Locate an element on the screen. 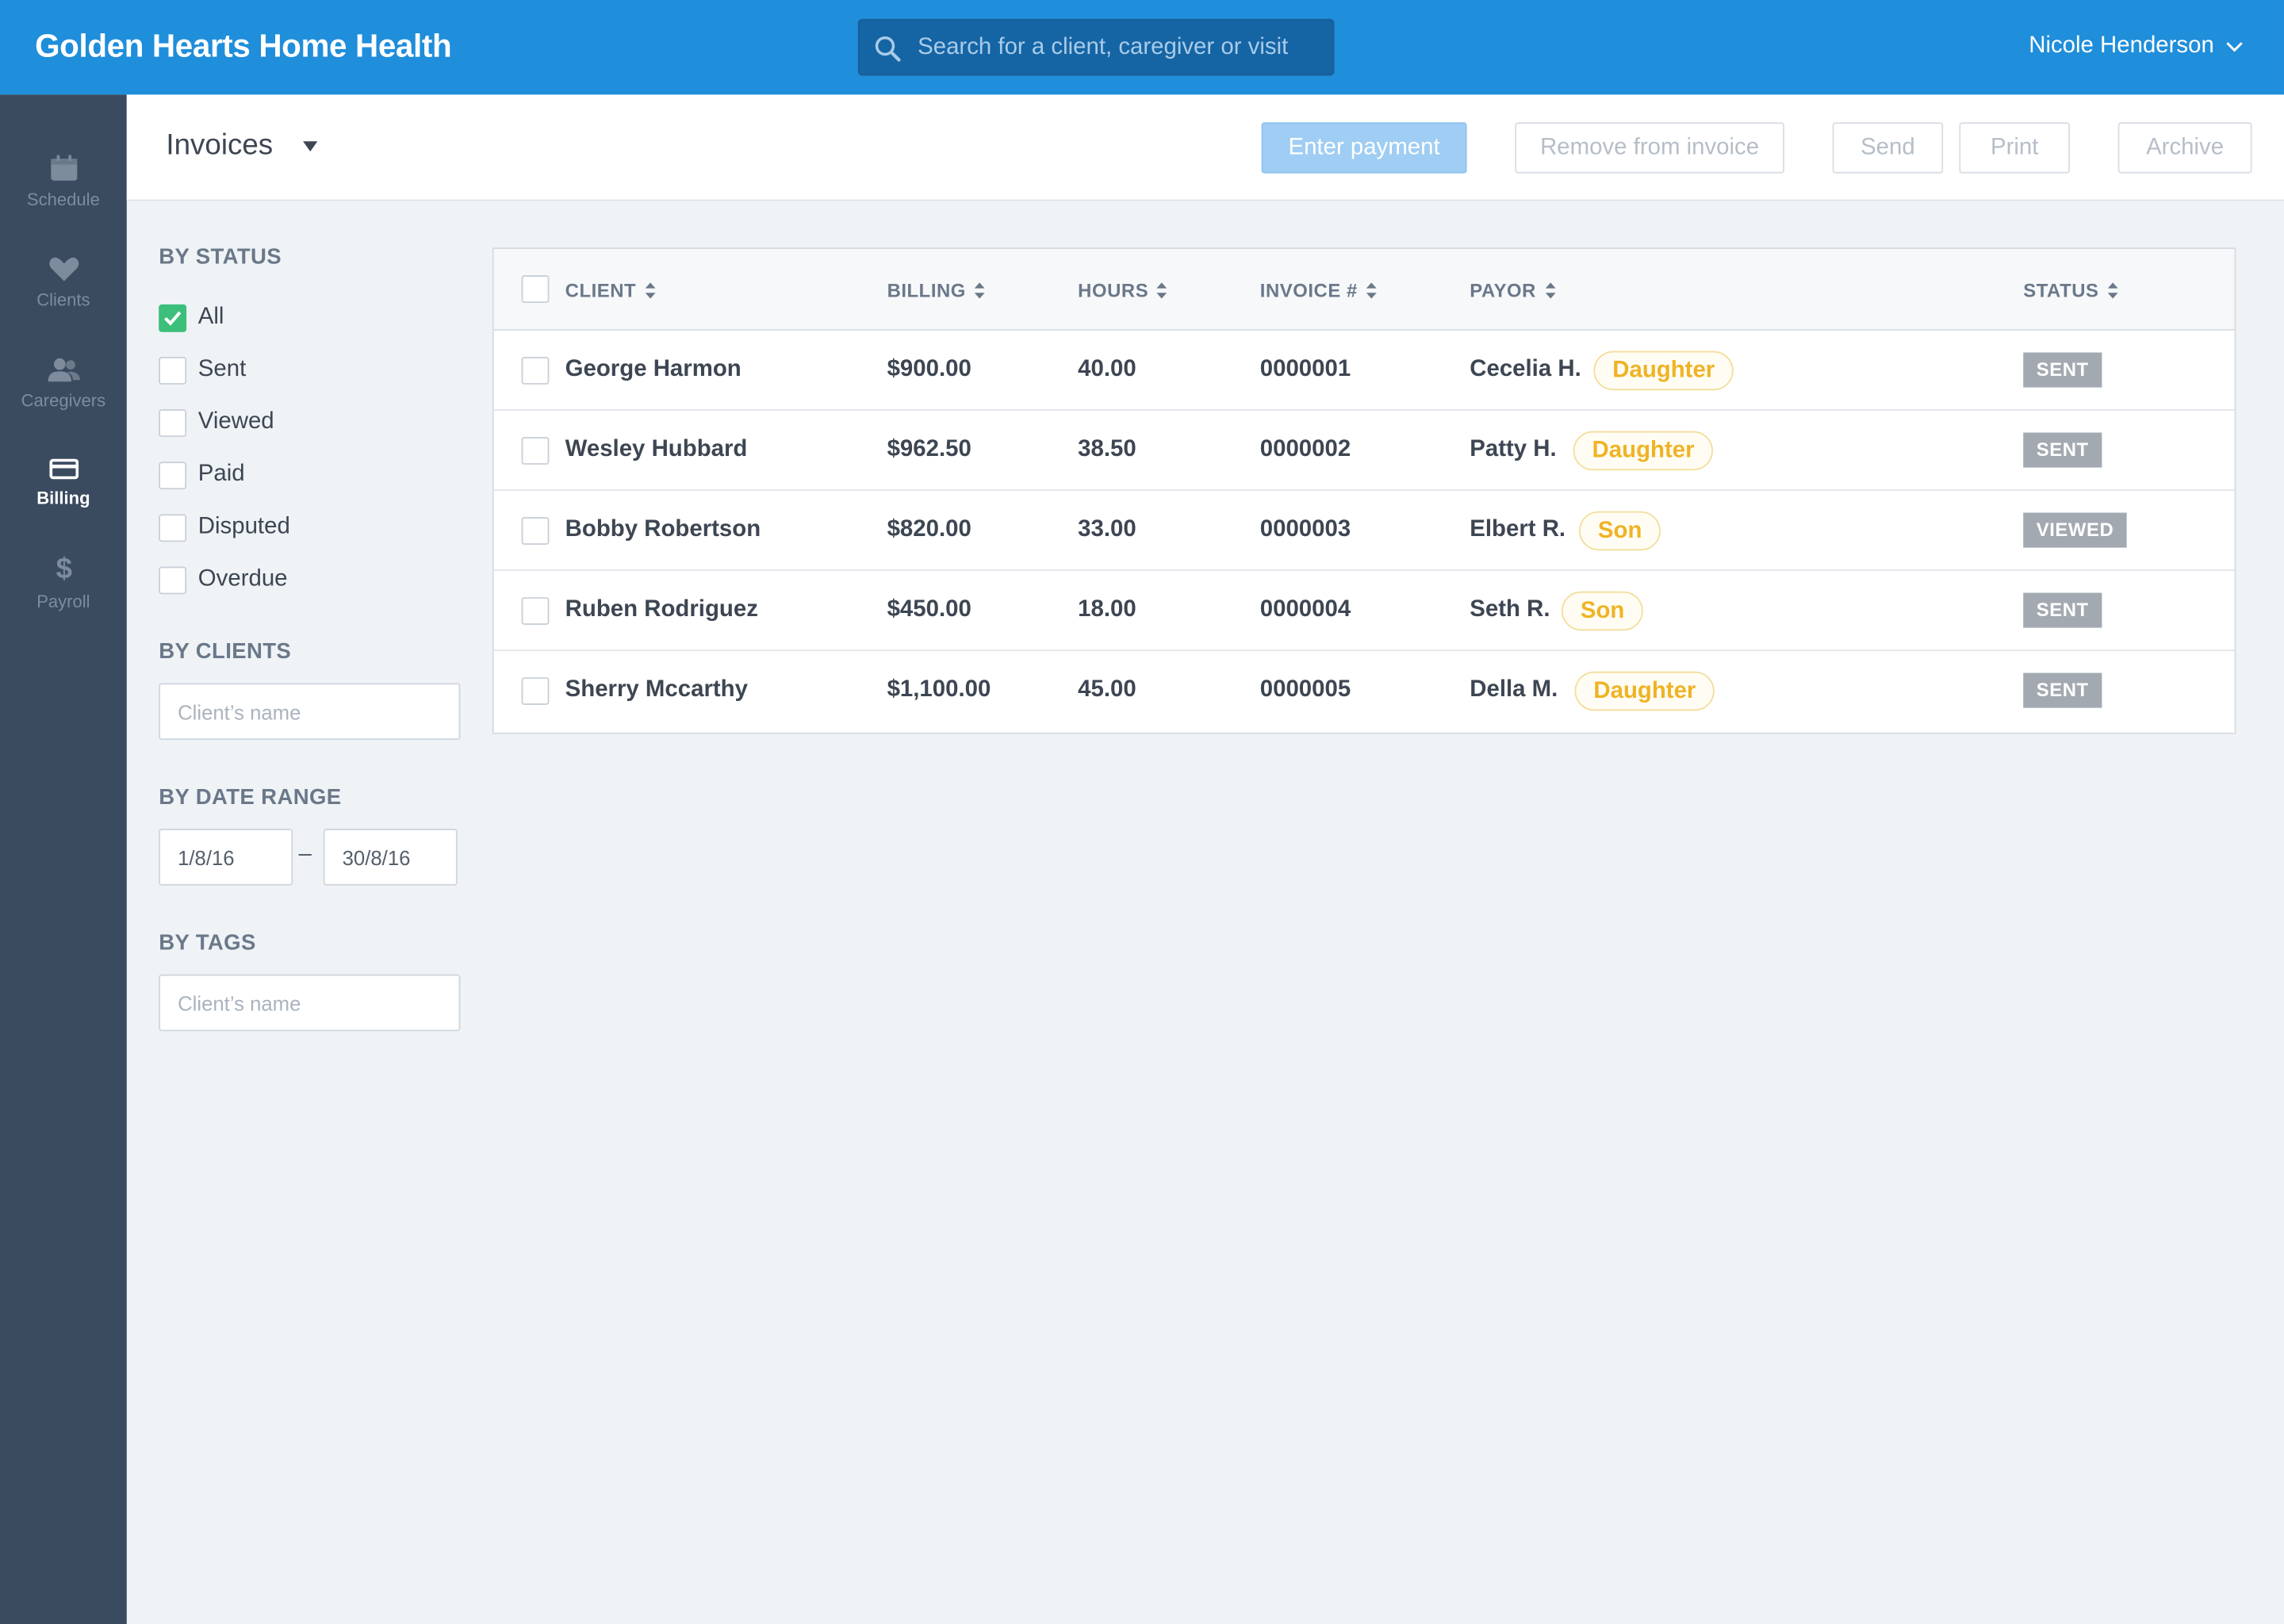  column-header-client: CLIENT is located at coordinates (610, 290).